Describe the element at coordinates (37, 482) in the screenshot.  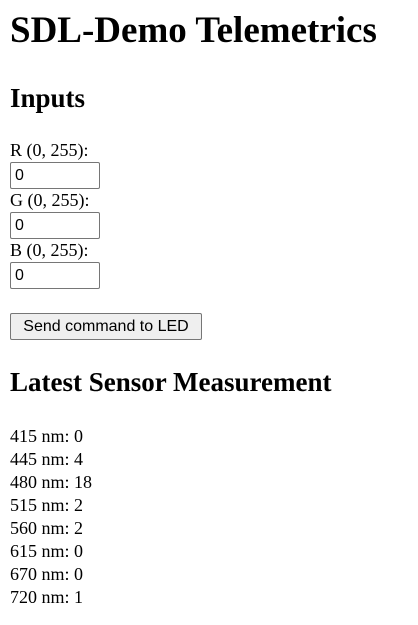
I see `measurement-wavelength: 480 nm` at that location.